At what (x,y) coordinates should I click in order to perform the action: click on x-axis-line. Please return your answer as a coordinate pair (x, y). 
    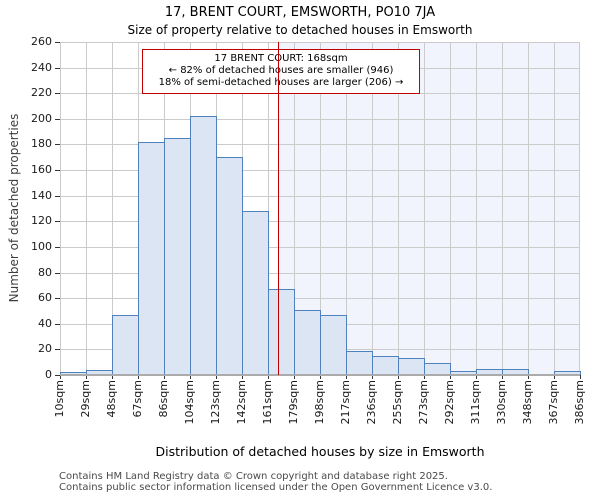
    Looking at the image, I should click on (320, 375).